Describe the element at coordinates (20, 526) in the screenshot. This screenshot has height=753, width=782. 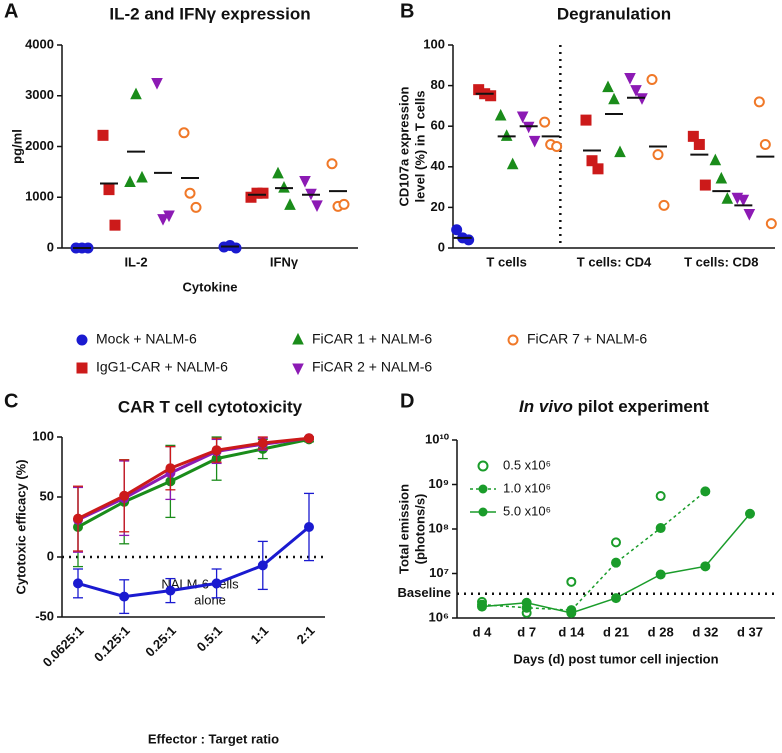
I see `y-axis-label: Cytotoxic efficacy (%)` at that location.